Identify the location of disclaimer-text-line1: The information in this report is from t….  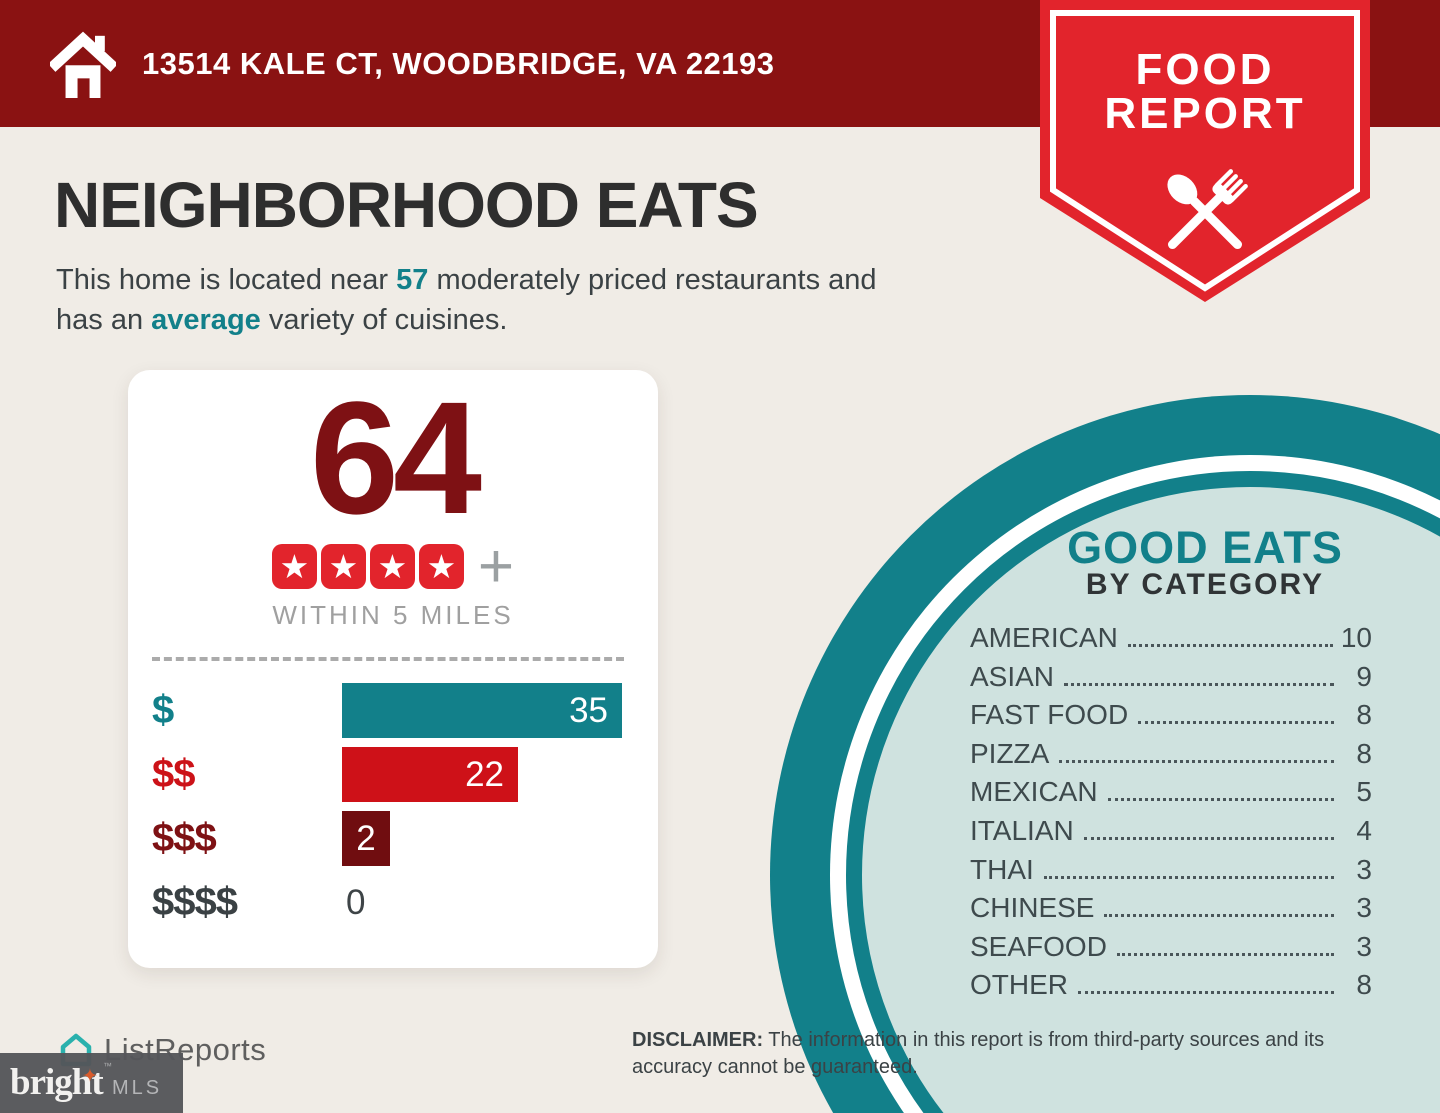
(1044, 1040).